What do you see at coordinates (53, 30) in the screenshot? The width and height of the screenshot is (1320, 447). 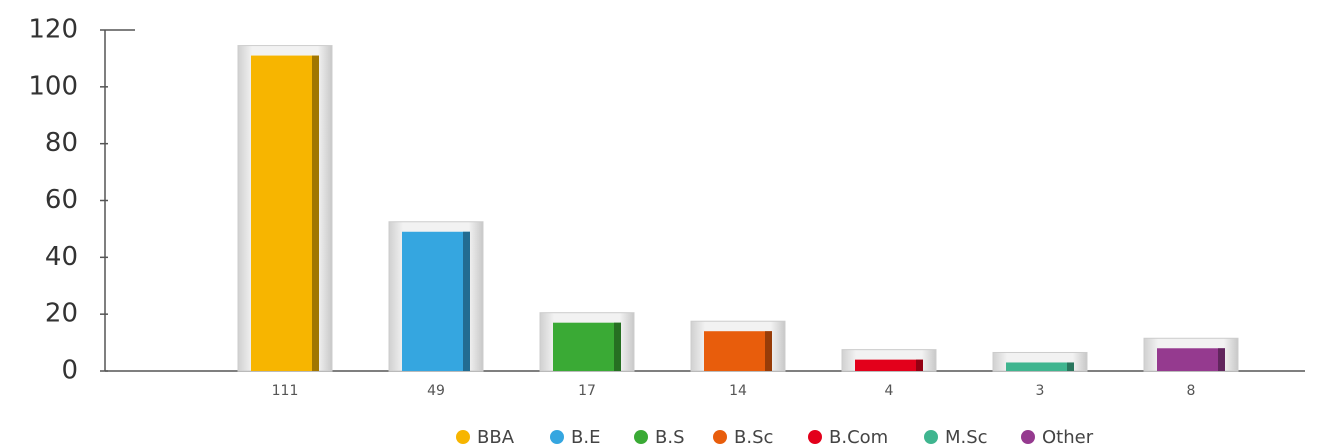 I see `y-tick-label: 120` at bounding box center [53, 30].